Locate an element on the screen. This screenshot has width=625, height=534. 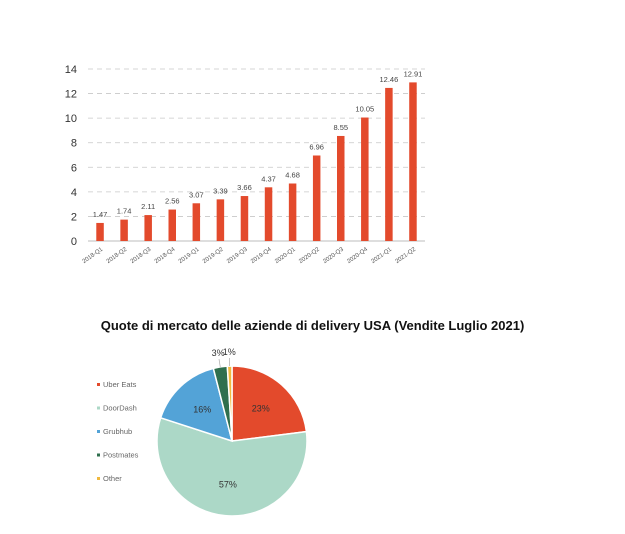
bar-data-label: 6.96 is located at coordinates (316, 146).